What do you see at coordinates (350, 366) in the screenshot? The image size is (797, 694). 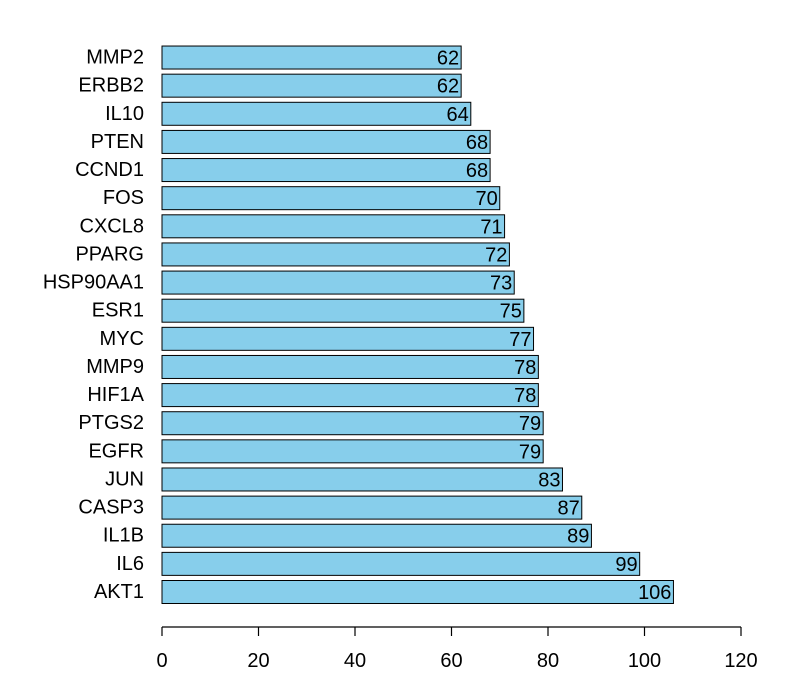 I see `bar-mmp9` at bounding box center [350, 366].